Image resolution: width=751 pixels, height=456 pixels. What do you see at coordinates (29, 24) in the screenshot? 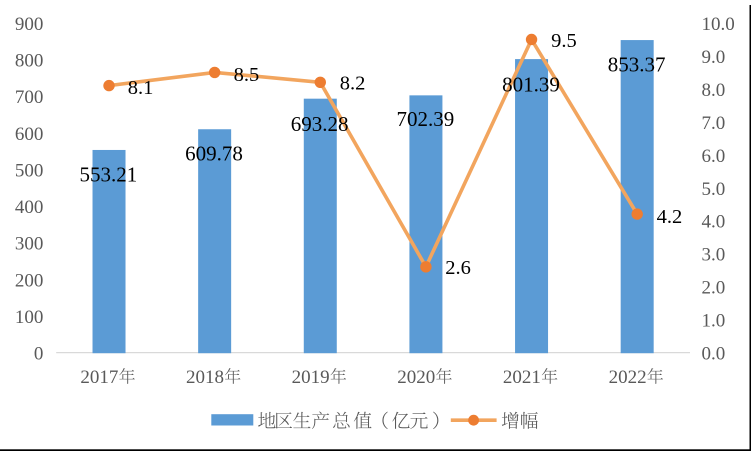
I see `svg-text: 900` at bounding box center [29, 24].